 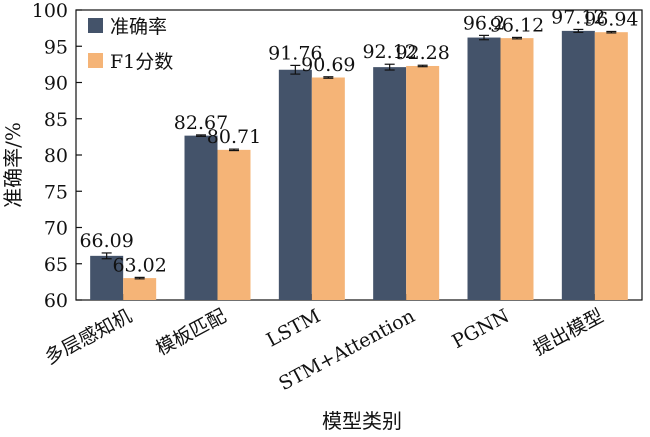 I want to click on x-category-label: PGNN, so click(x=480, y=329).